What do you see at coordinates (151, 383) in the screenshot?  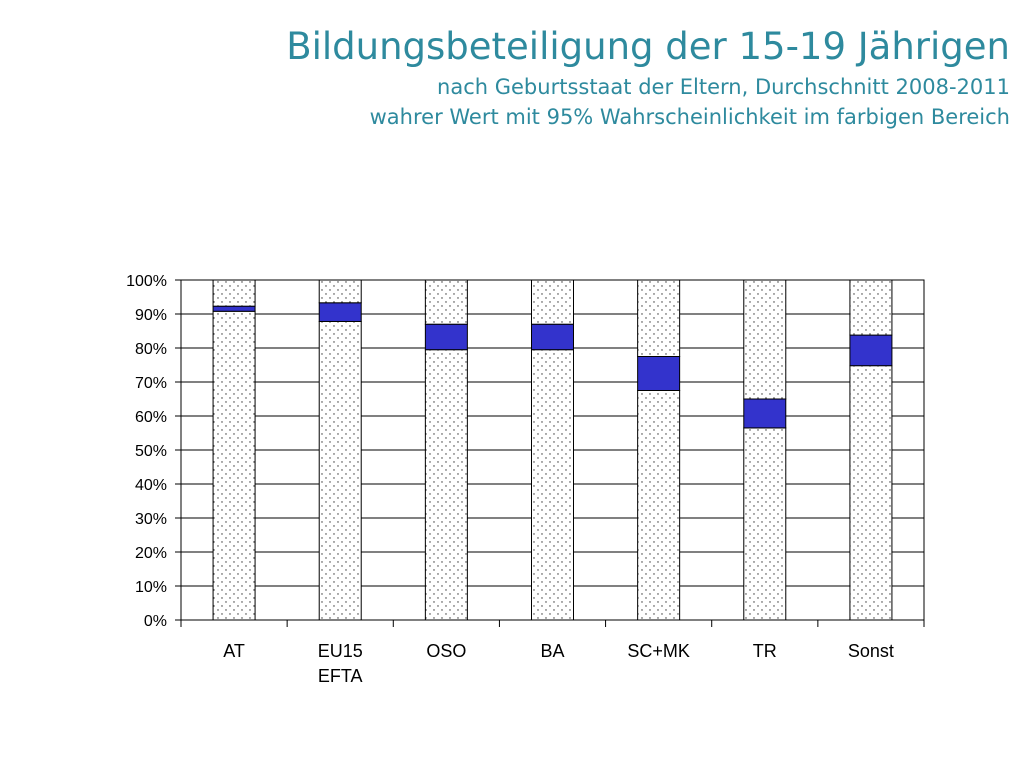 I see `y-tick-label: 70%` at bounding box center [151, 383].